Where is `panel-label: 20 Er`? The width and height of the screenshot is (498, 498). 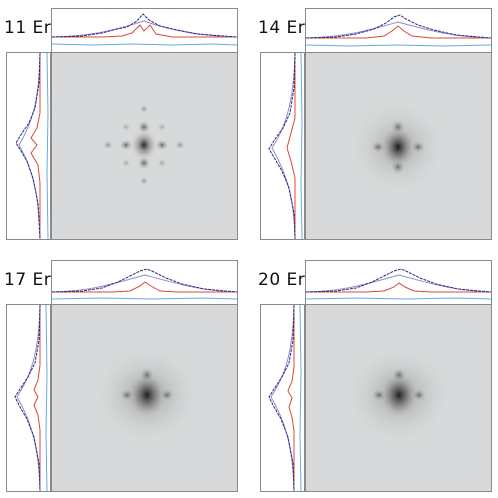
panel-label: 20 Er is located at coordinates (282, 280).